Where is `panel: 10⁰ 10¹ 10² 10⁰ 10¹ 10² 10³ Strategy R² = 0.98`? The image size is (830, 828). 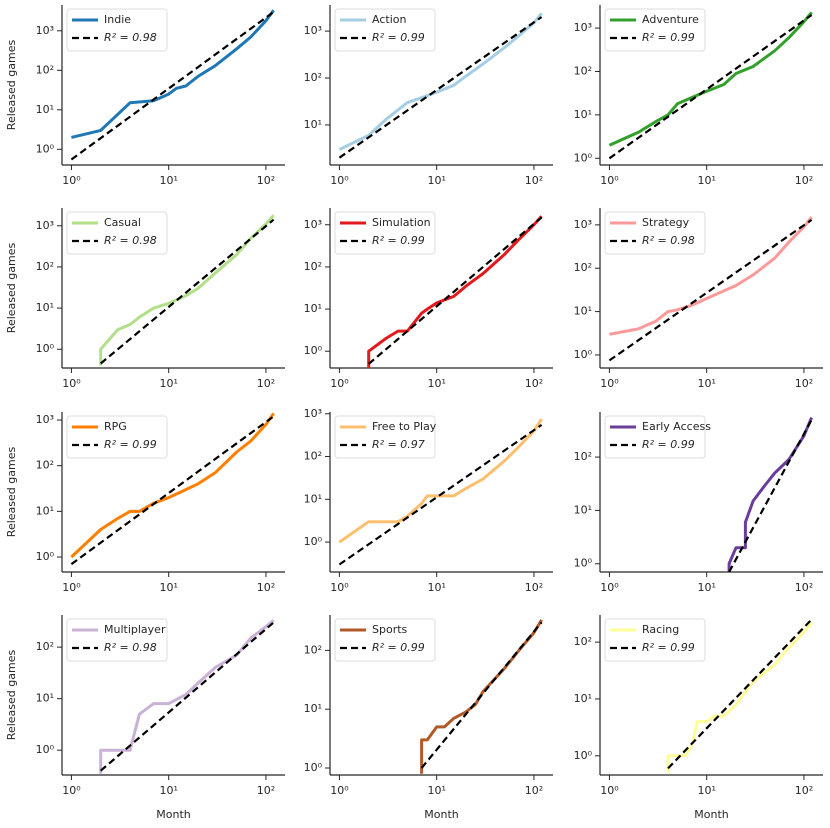 panel: 10⁰ 10¹ 10² 10⁰ 10¹ 10² 10³ Strategy R² = 0.98 is located at coordinates (698, 299).